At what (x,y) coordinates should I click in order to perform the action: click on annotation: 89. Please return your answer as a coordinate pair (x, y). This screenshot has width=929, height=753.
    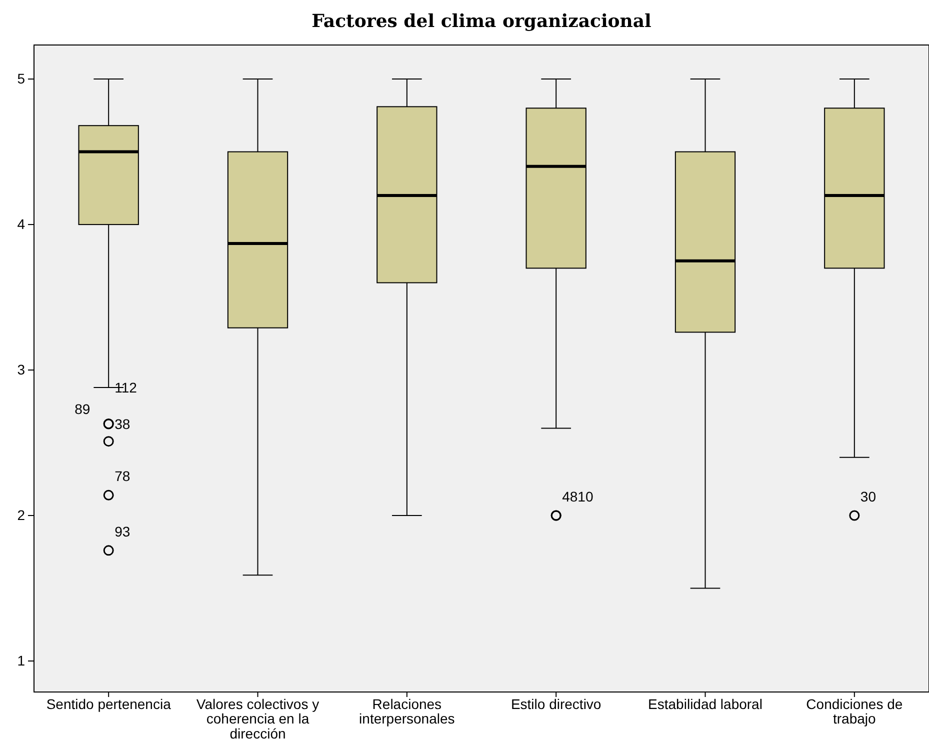
    Looking at the image, I should click on (82, 408).